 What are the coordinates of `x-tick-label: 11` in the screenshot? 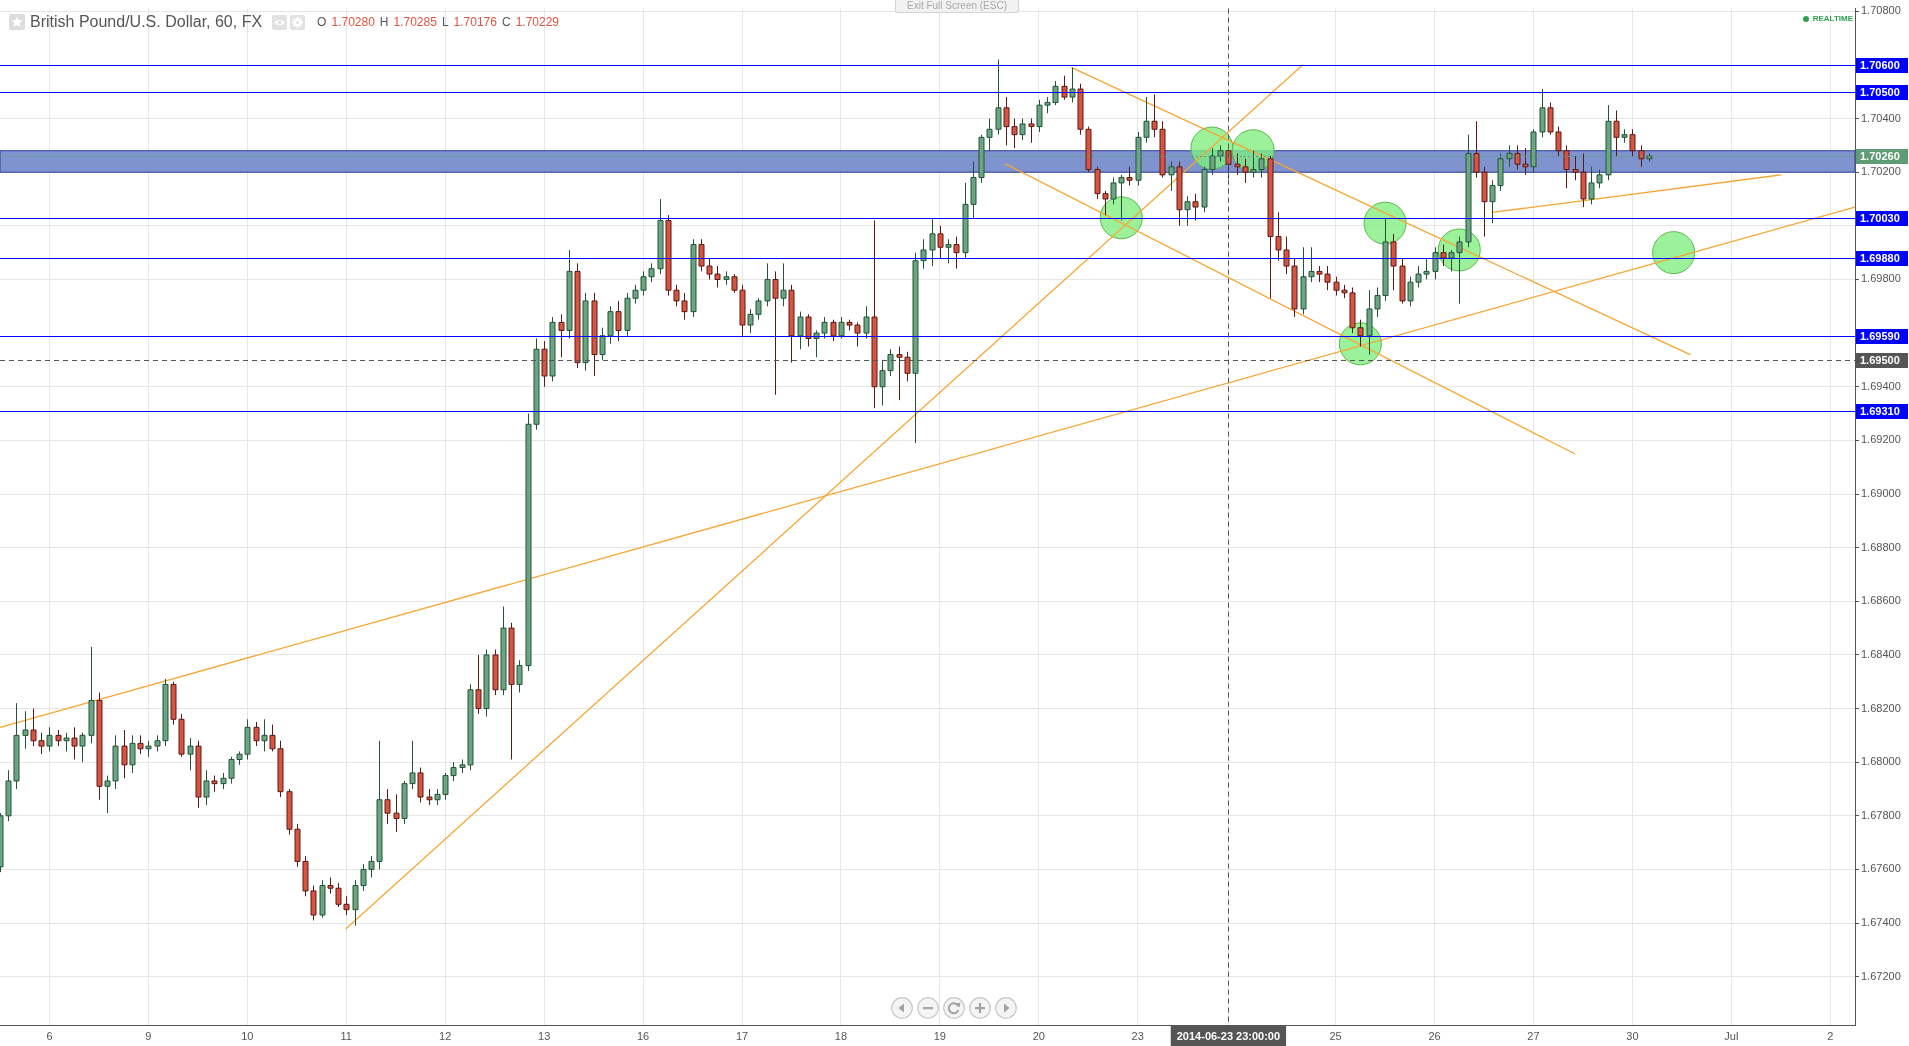 It's located at (346, 1035).